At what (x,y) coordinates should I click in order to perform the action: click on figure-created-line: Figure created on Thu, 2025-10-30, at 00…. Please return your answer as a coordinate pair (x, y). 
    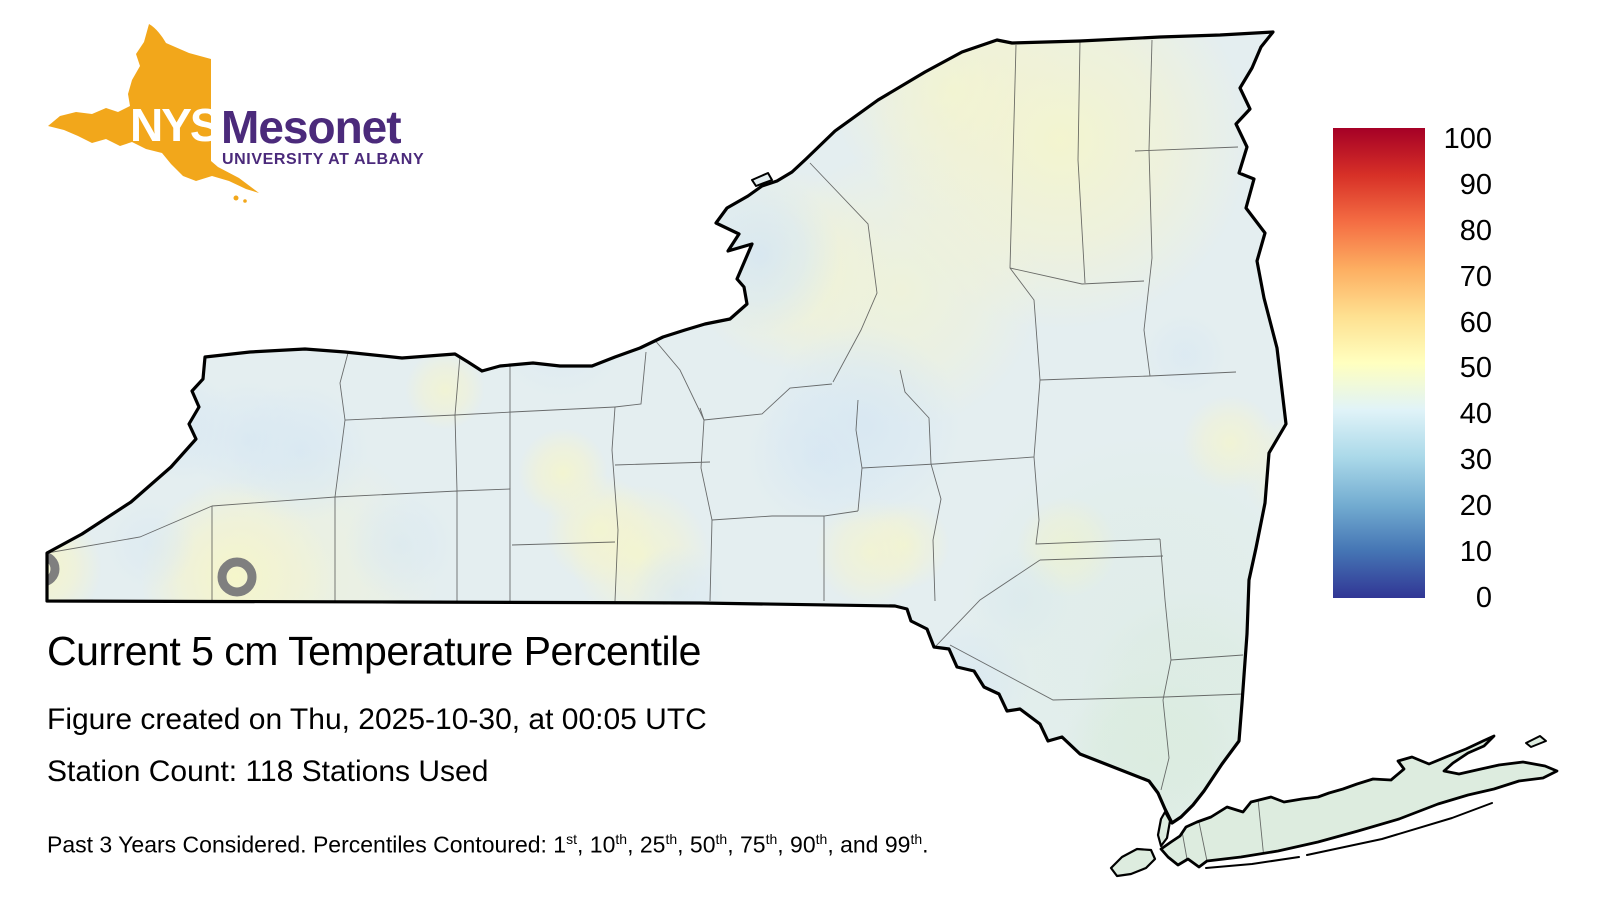
    Looking at the image, I should click on (377, 719).